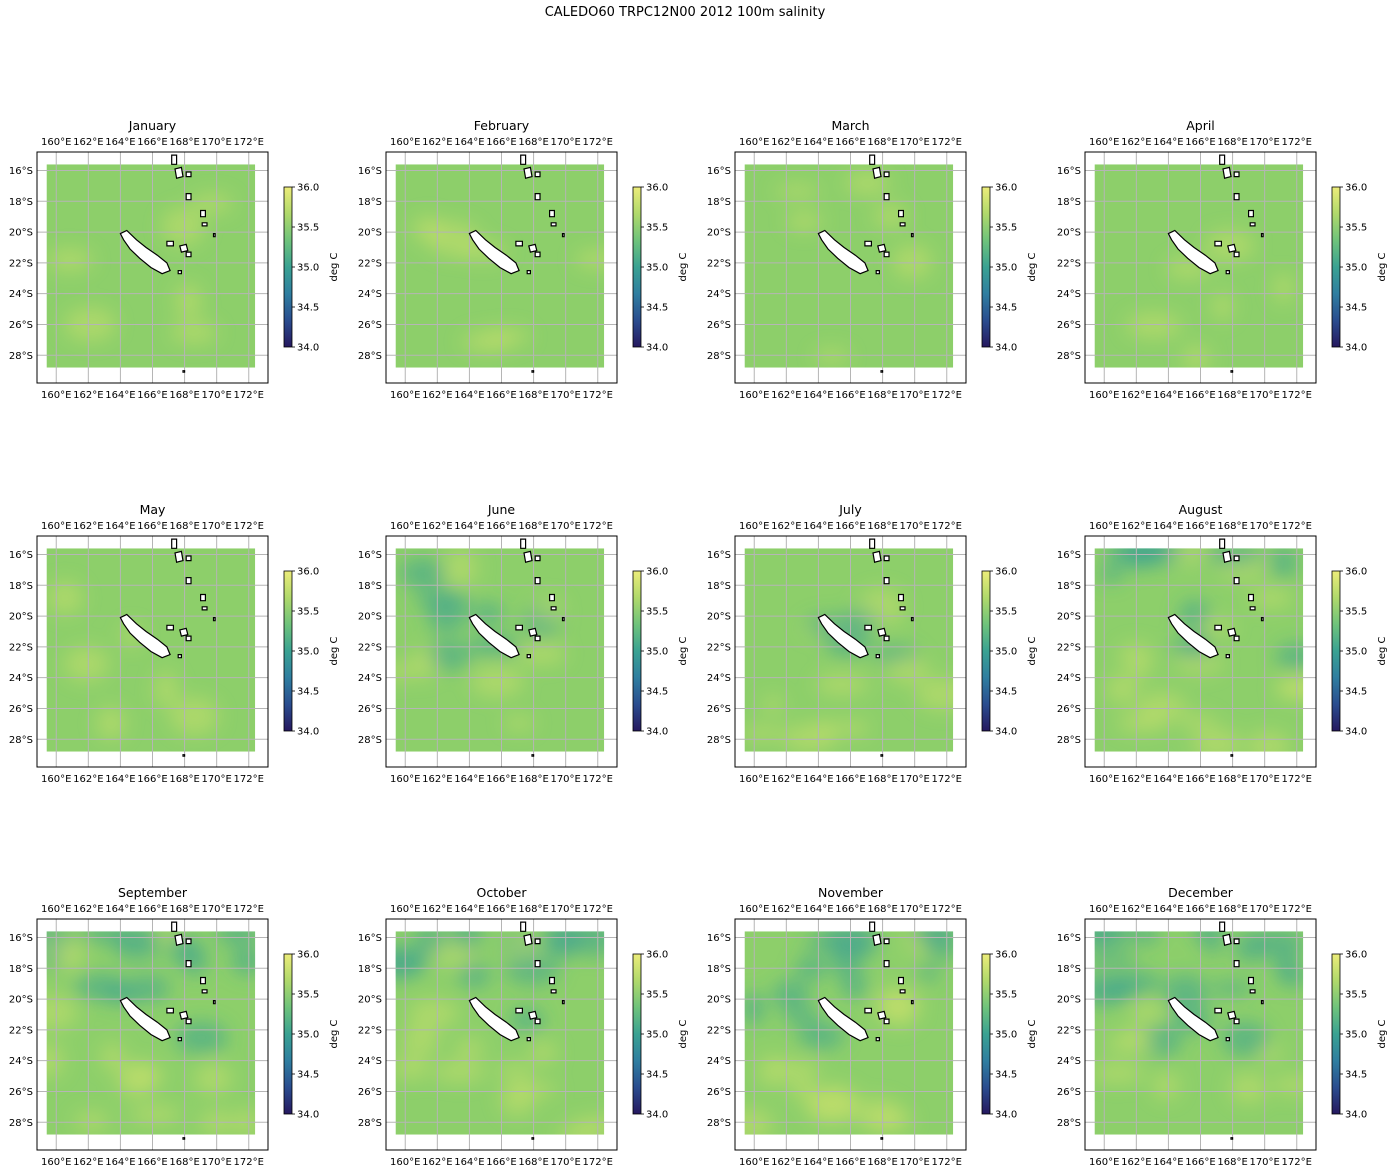  Describe the element at coordinates (1201, 509) in the screenshot. I see `panel-title: August` at that location.